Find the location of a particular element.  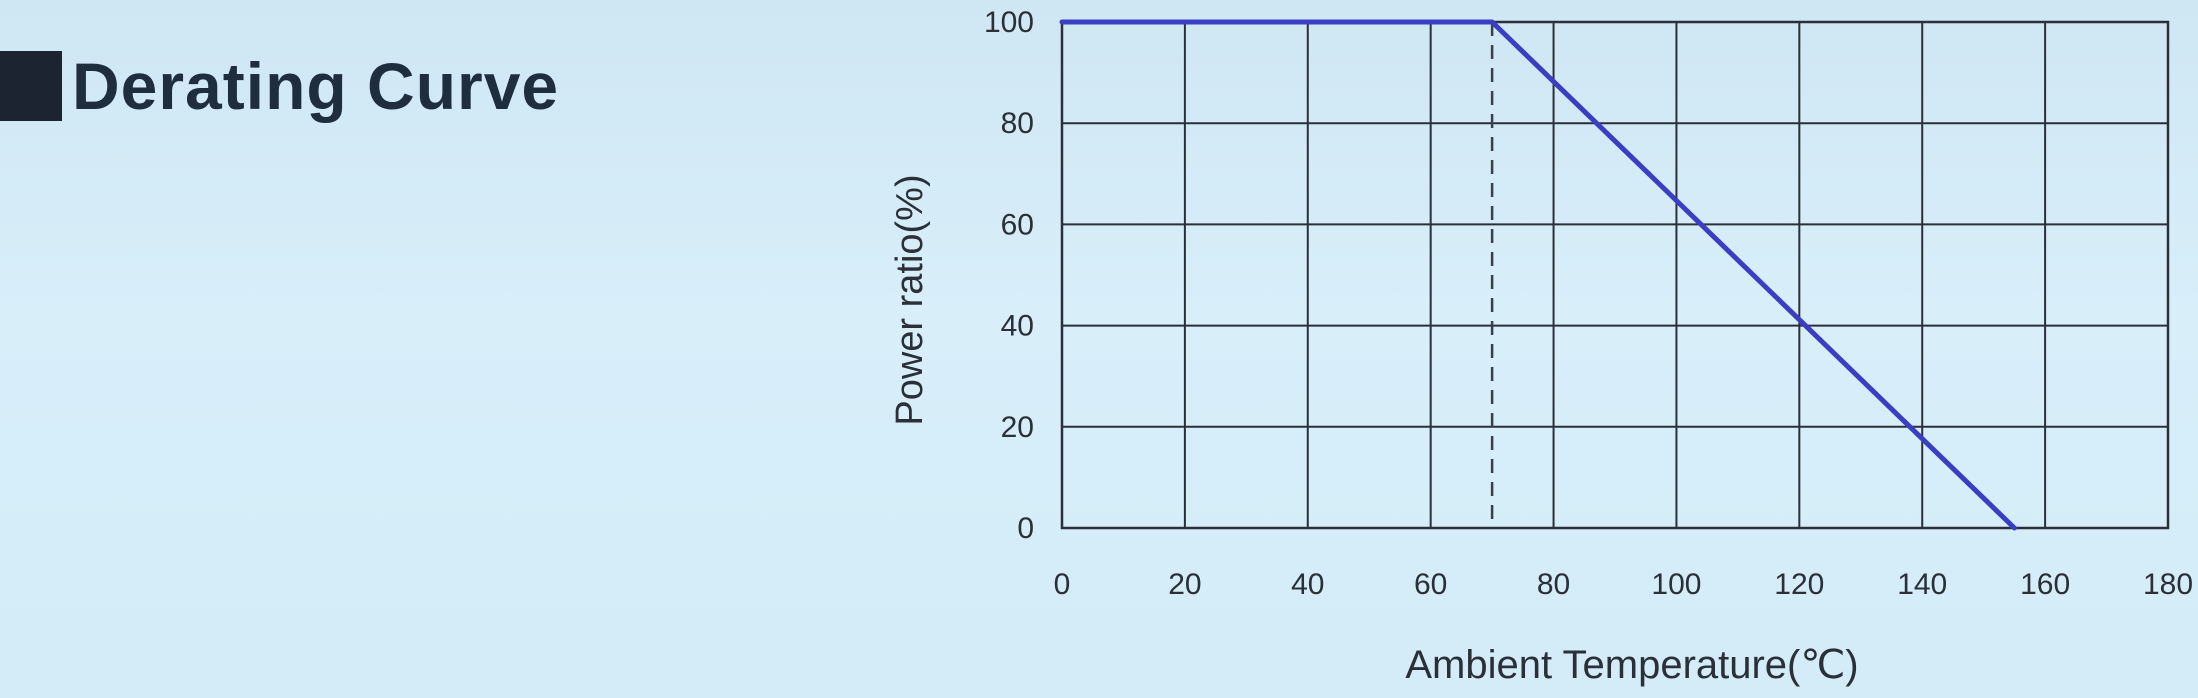

x-tick-label-40: 40 is located at coordinates (1307, 584).